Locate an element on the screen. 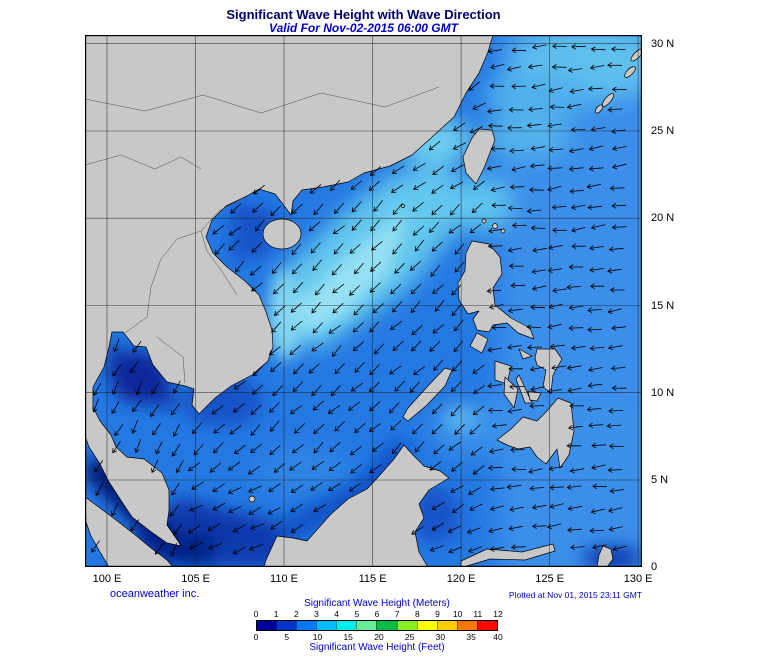 The width and height of the screenshot is (775, 665). land-halmahera-island is located at coordinates (605, 556).